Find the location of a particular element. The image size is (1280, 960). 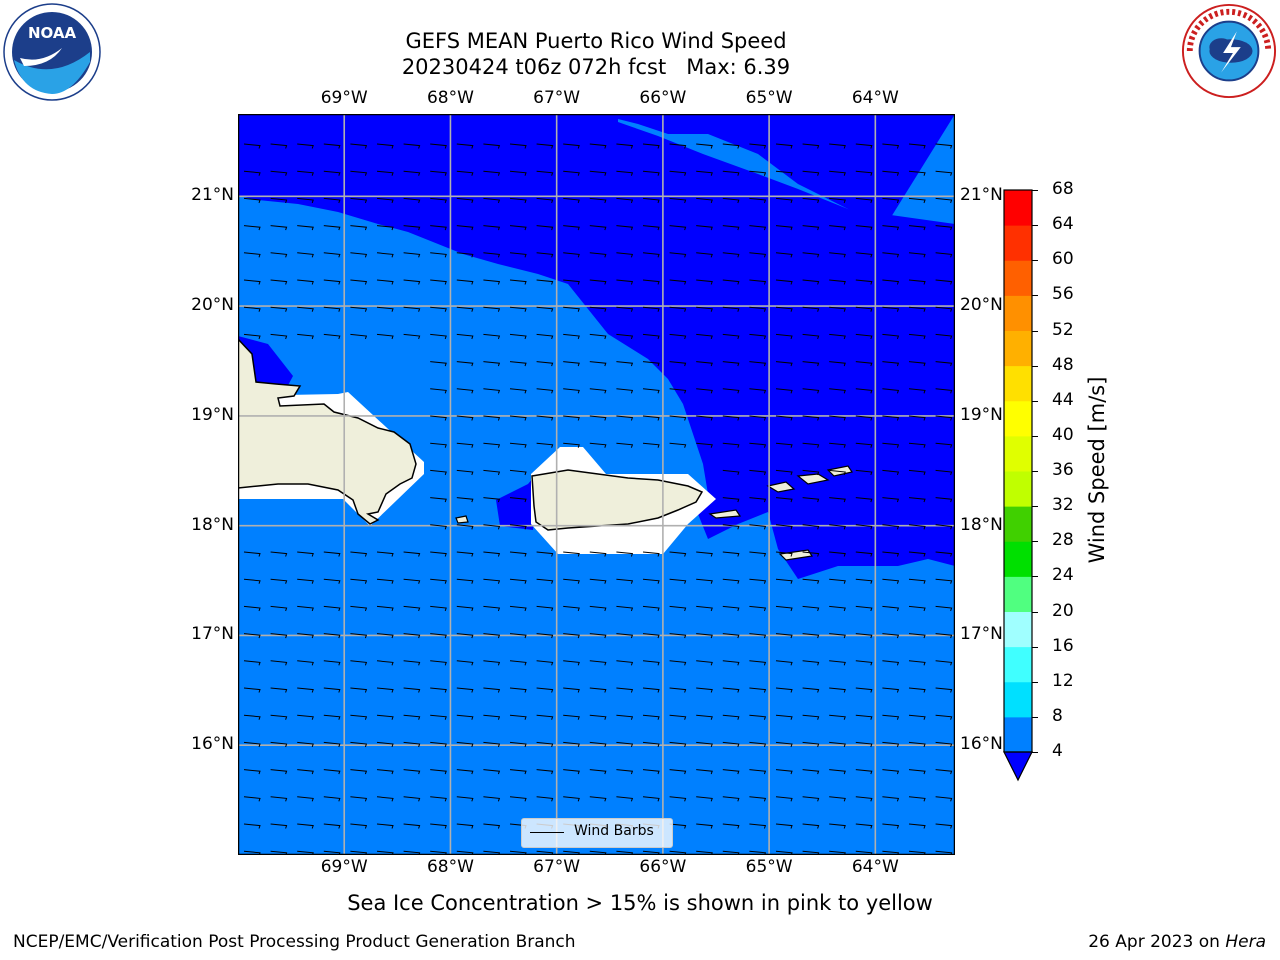

map-subtitle: 20230424 t06z 072h fcst Max: 6.39 is located at coordinates (596, 67).